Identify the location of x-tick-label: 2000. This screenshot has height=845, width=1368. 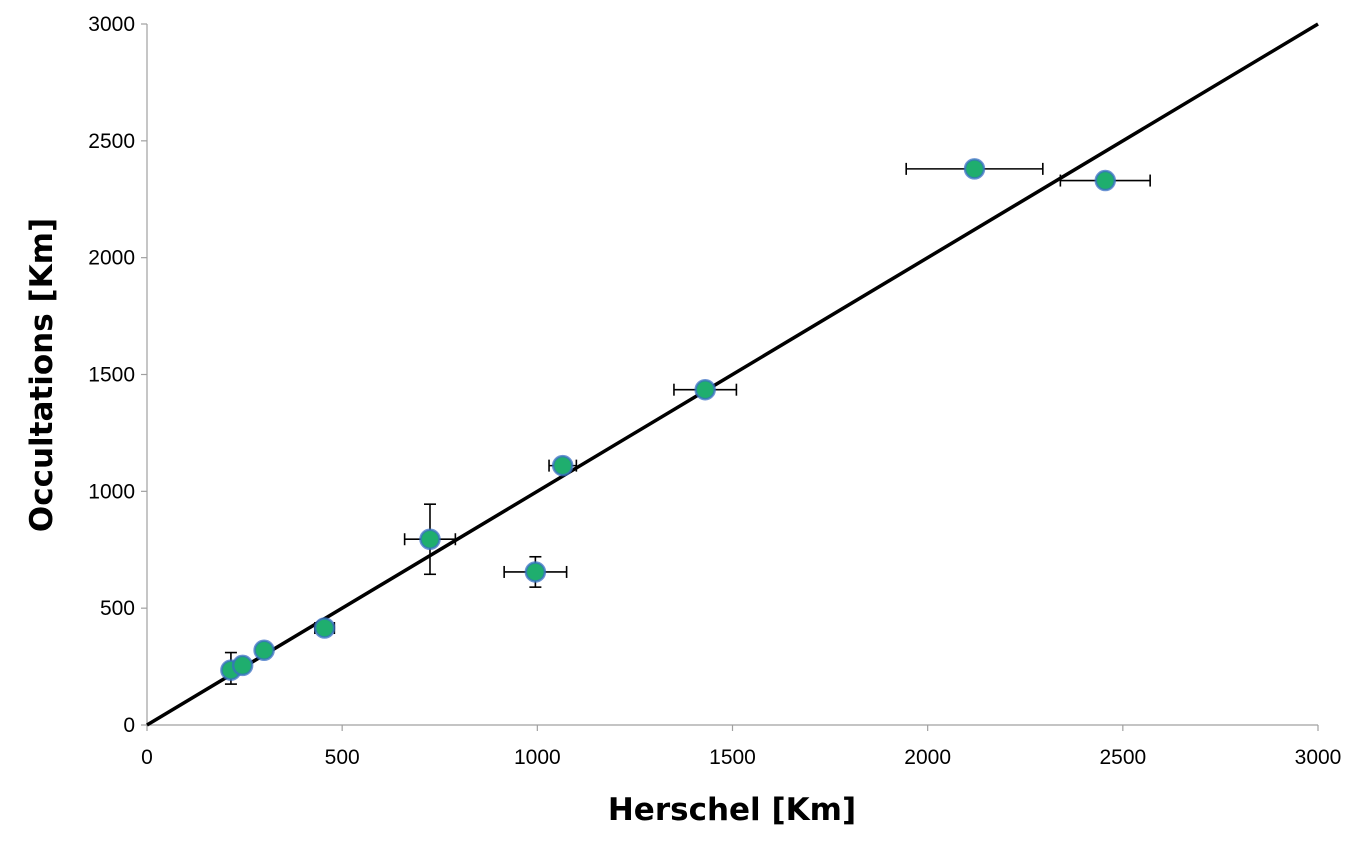
(927, 757).